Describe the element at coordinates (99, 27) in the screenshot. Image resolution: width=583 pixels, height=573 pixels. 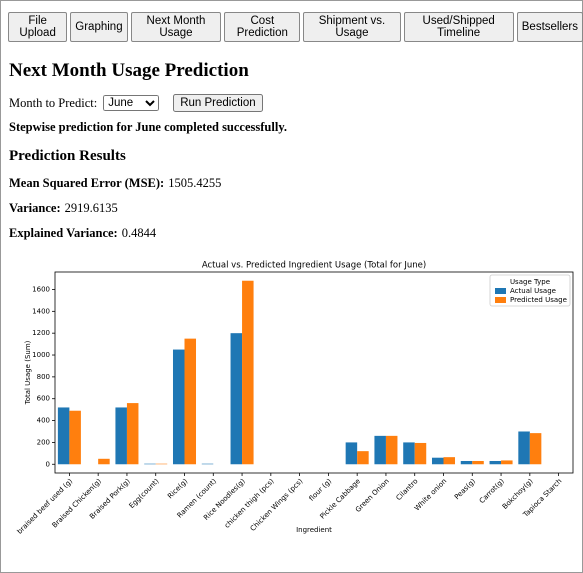
I see `tab: Graphing` at that location.